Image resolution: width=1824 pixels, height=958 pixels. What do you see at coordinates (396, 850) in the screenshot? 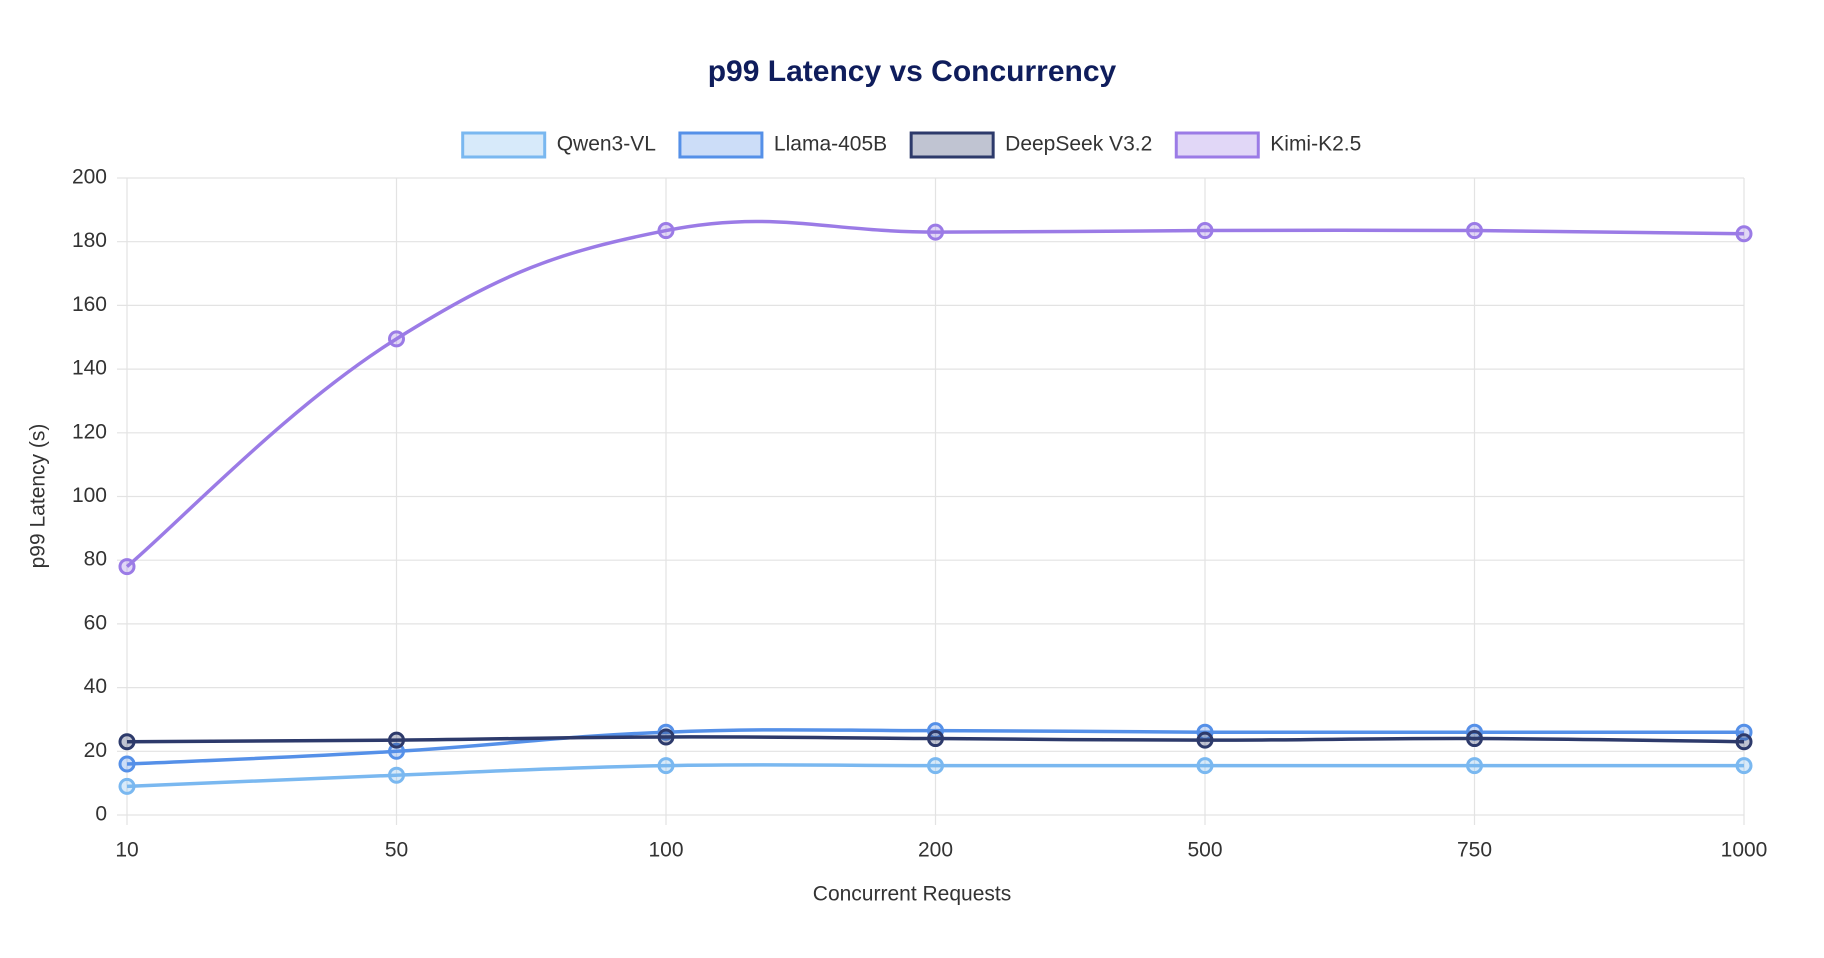
I see `x-tick-label: 50` at bounding box center [396, 850].